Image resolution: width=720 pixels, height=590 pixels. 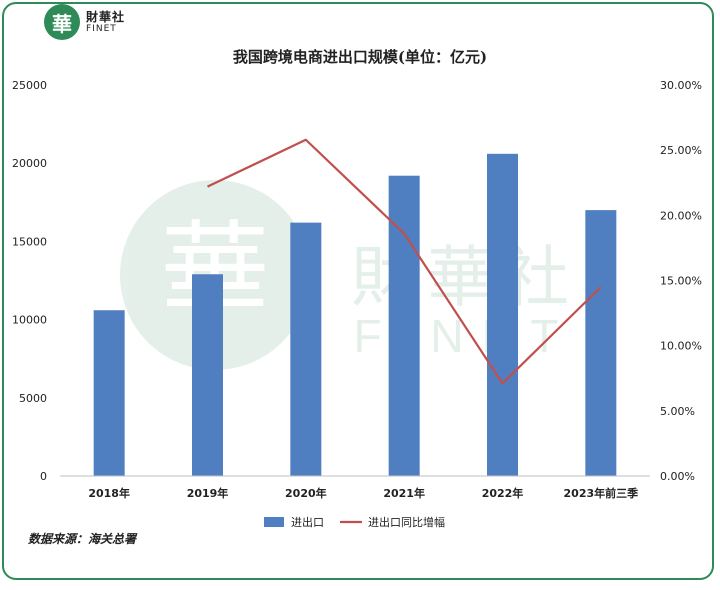 What do you see at coordinates (29, 163) in the screenshot?
I see `y-left-tick-label: 20000` at bounding box center [29, 163].